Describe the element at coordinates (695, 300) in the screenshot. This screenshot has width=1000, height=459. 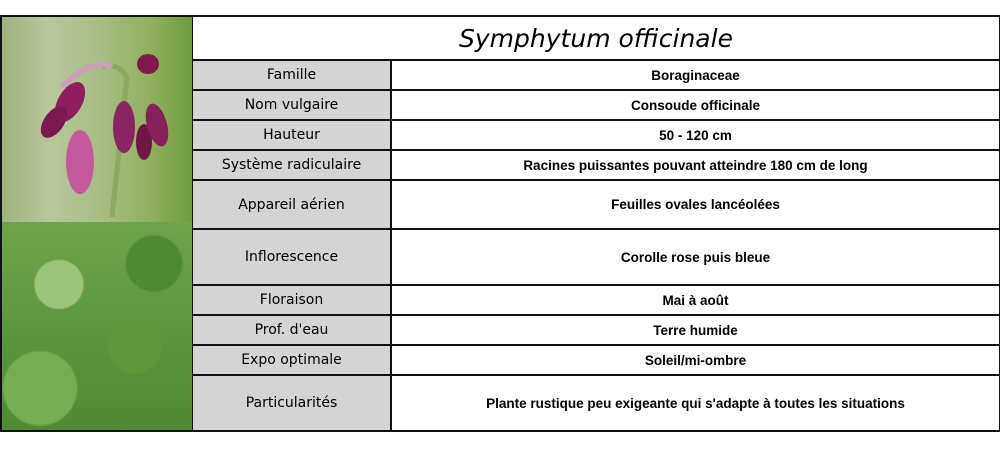
I see `row-value: Mai à août` at that location.